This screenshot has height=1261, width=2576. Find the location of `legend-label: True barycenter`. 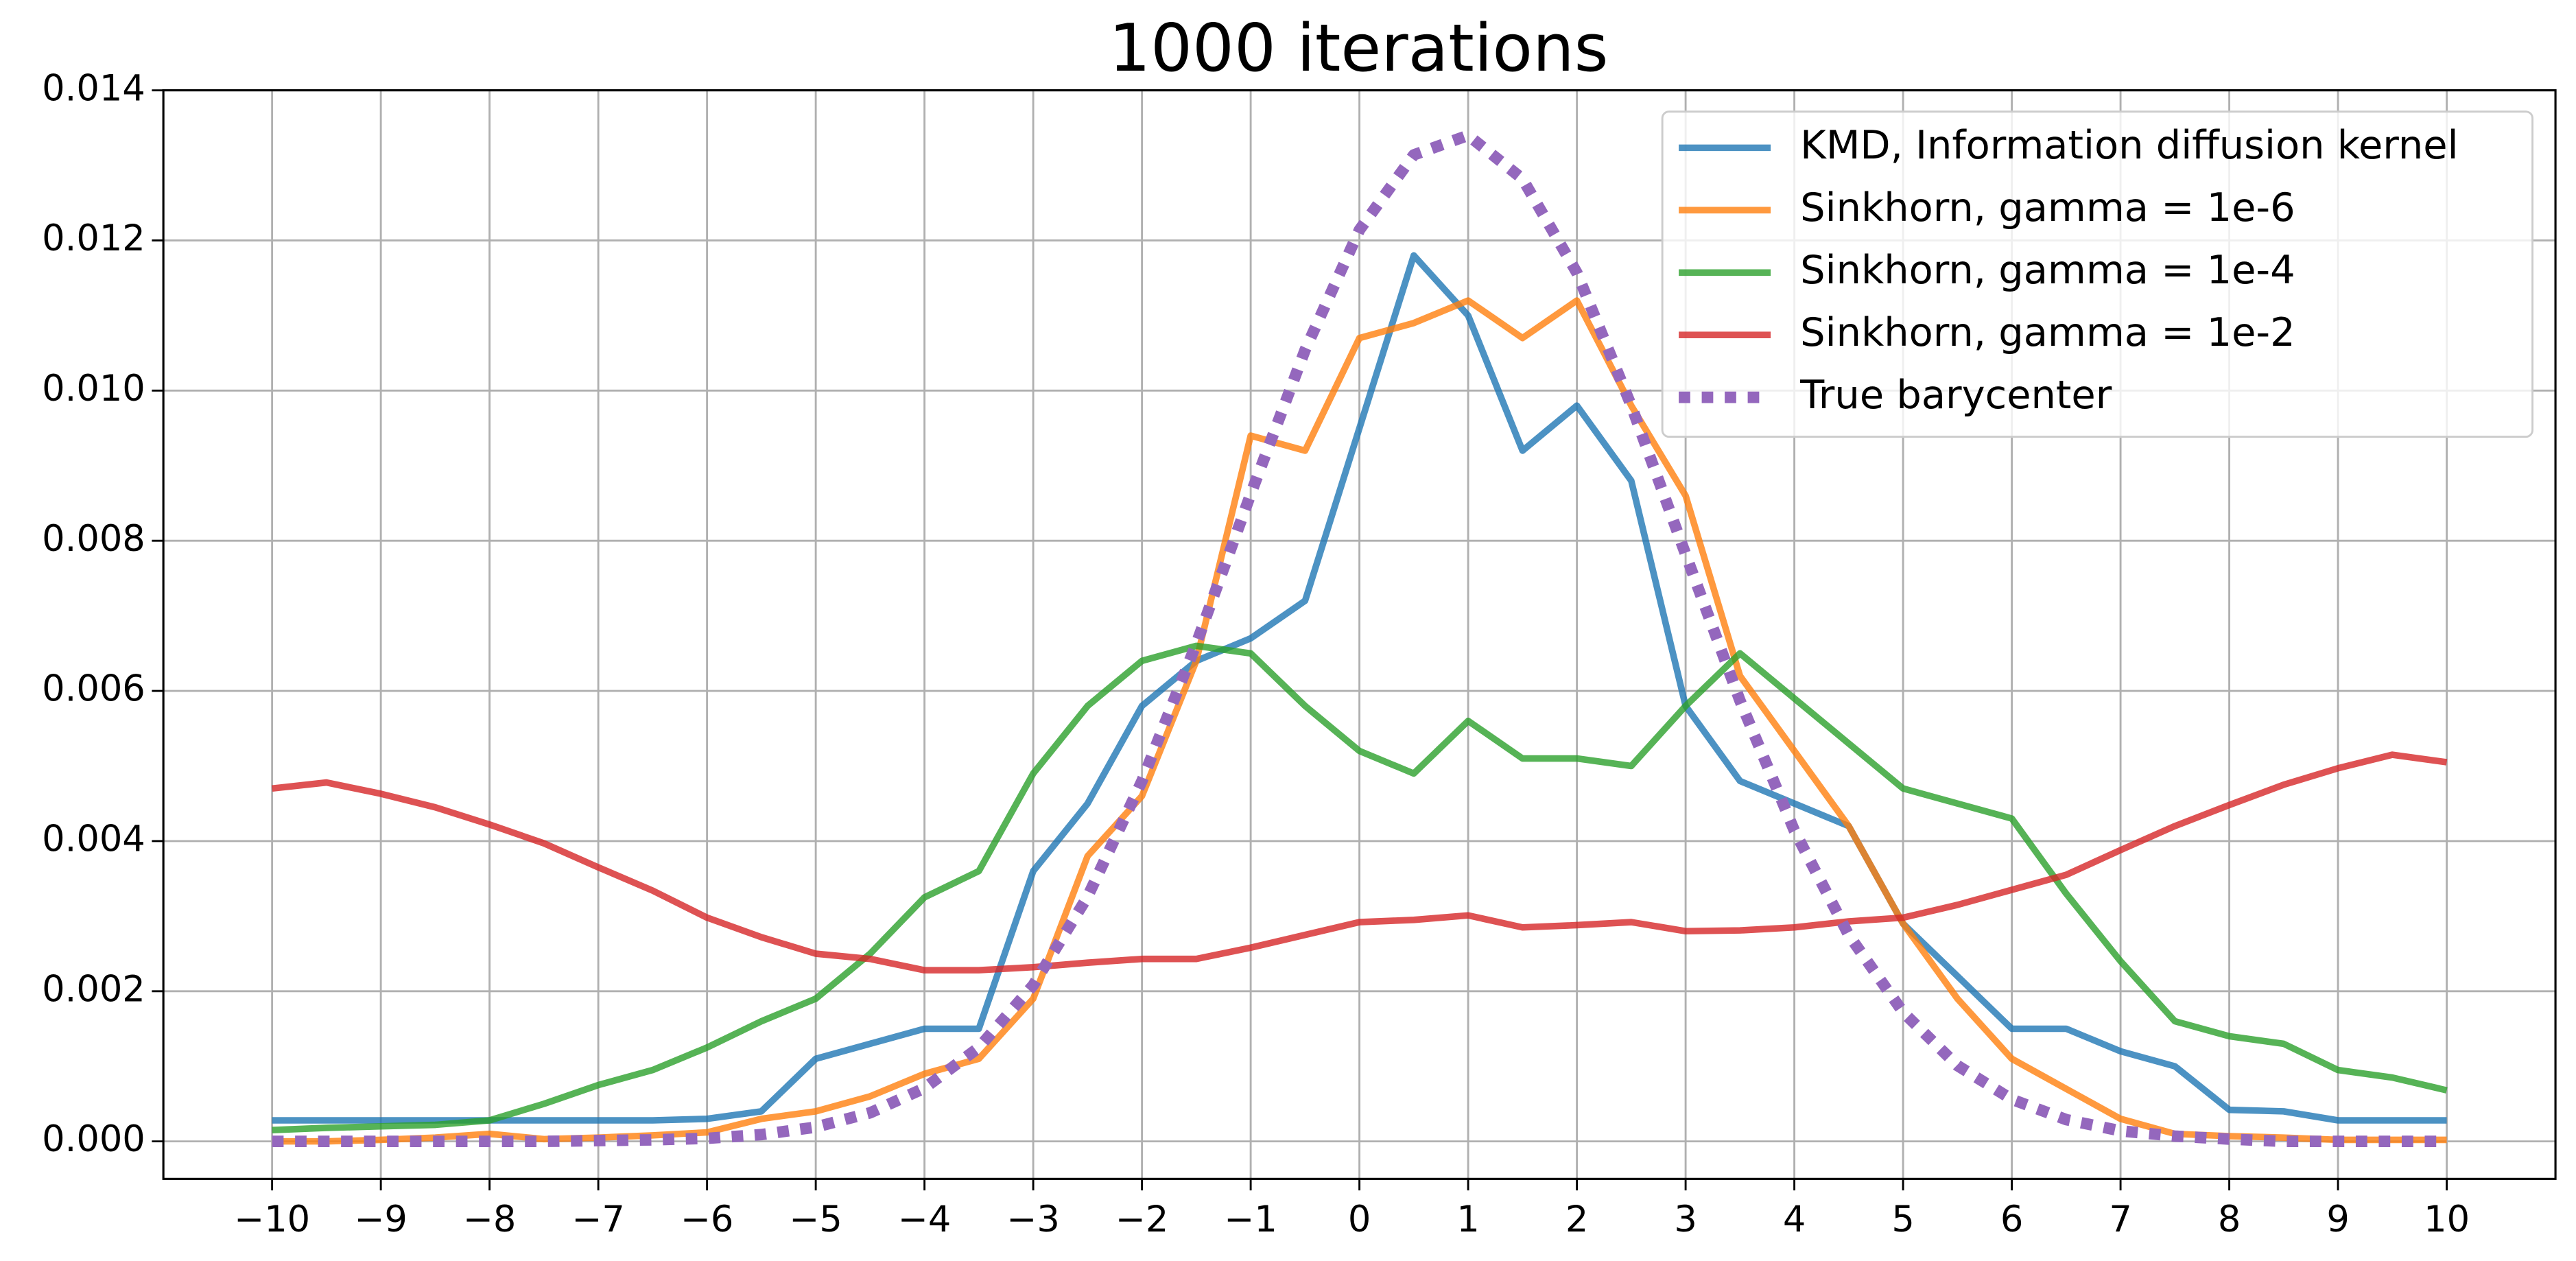

legend-label: True barycenter is located at coordinates (1955, 395).